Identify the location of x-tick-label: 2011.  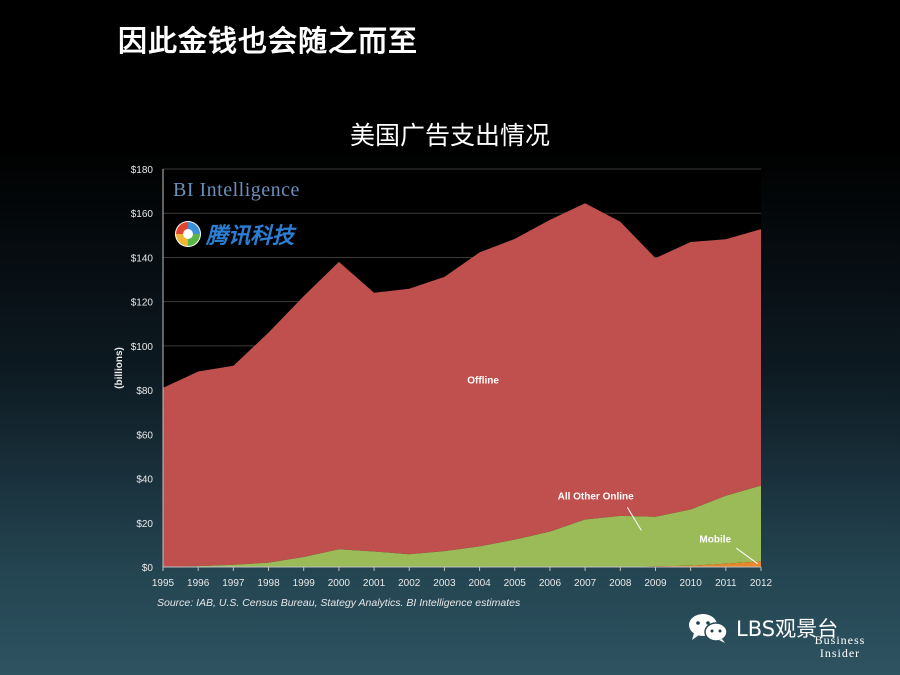
(726, 583).